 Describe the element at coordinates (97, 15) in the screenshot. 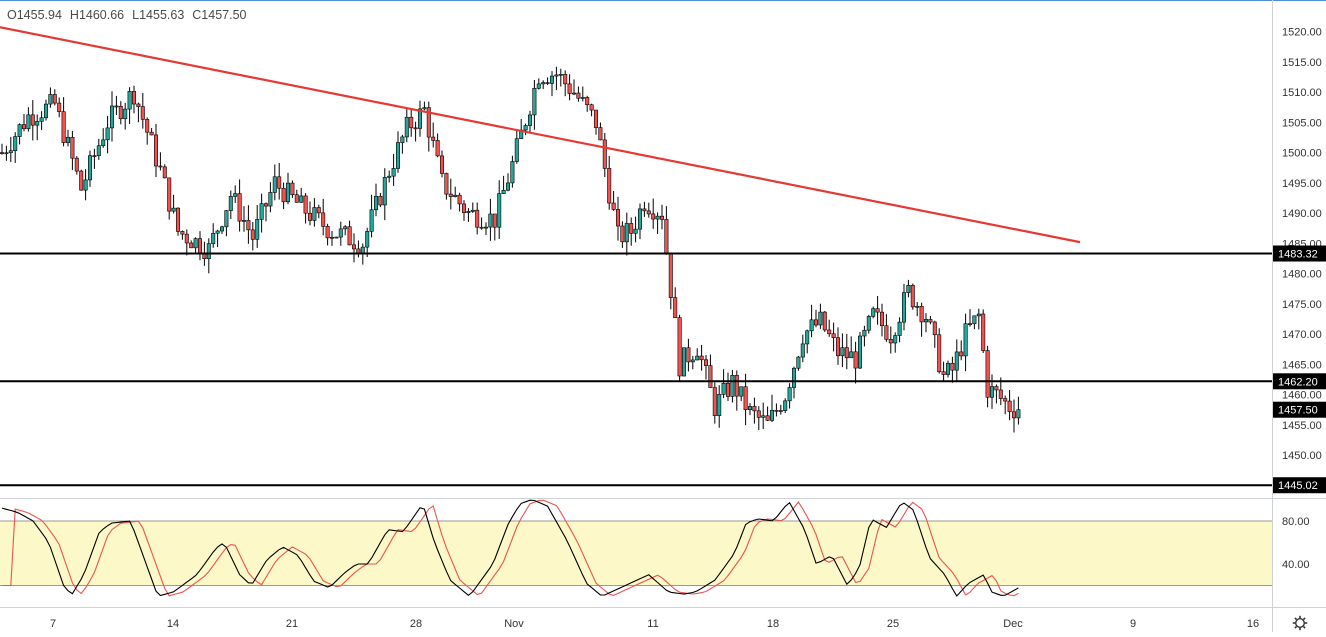

I see `ohlc-high: H1460.66` at that location.